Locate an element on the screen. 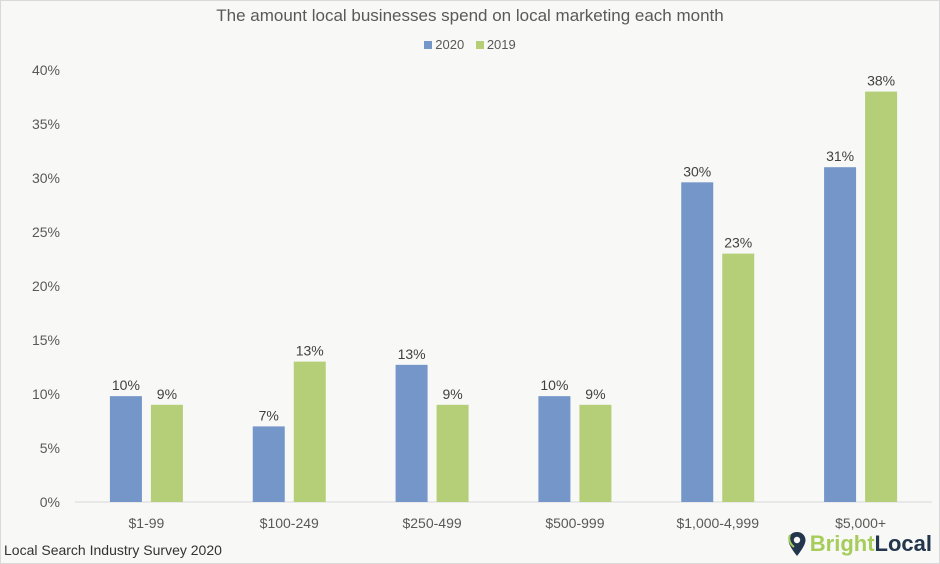 The height and width of the screenshot is (564, 940). x-tick-label: $1-99 is located at coordinates (147, 523).